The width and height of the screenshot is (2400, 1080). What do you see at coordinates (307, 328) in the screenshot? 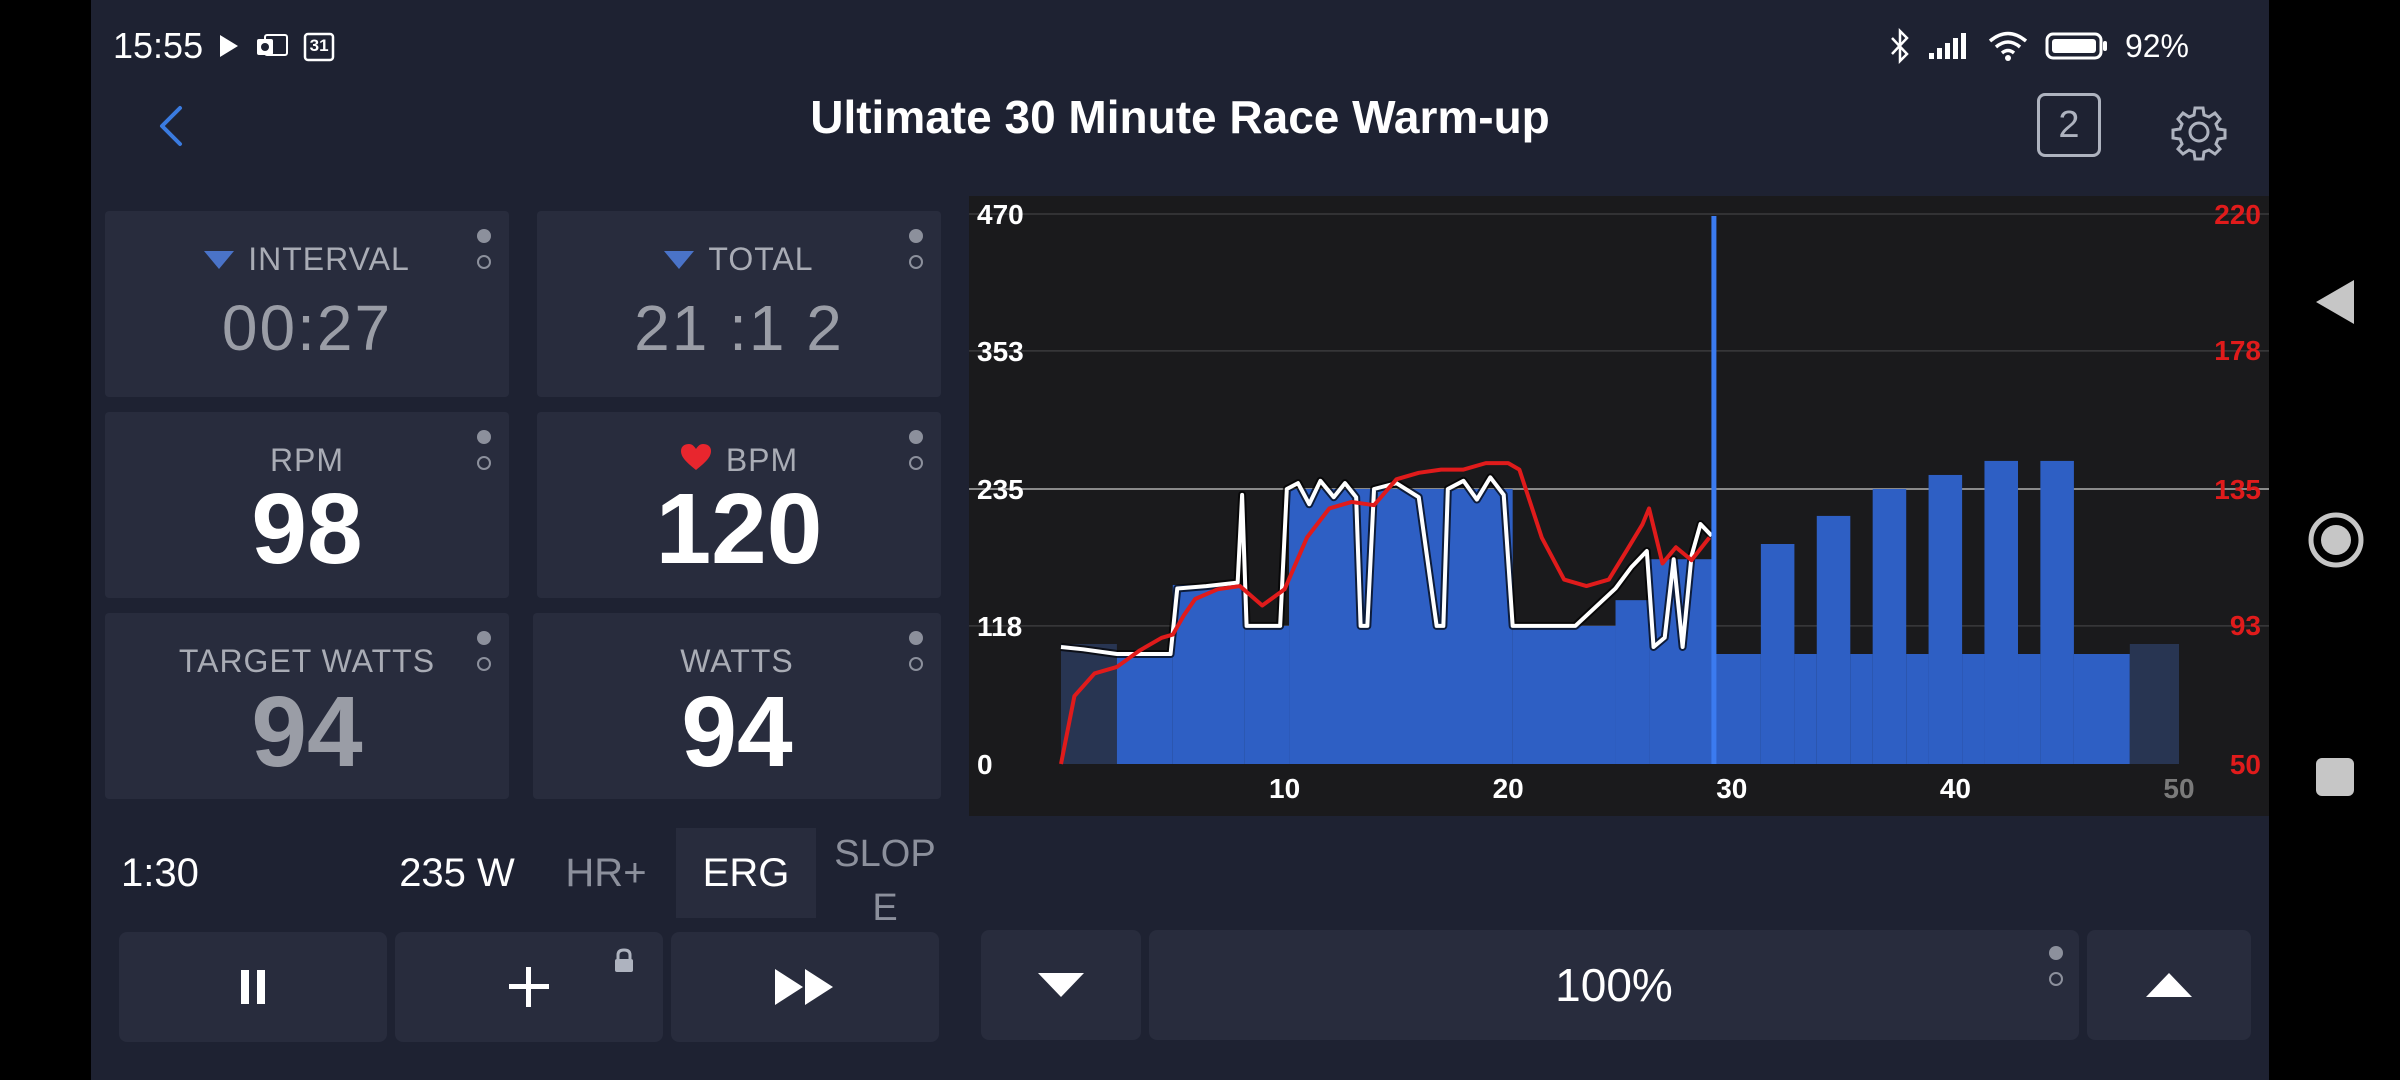
I see `interval-value: 00:27` at bounding box center [307, 328].